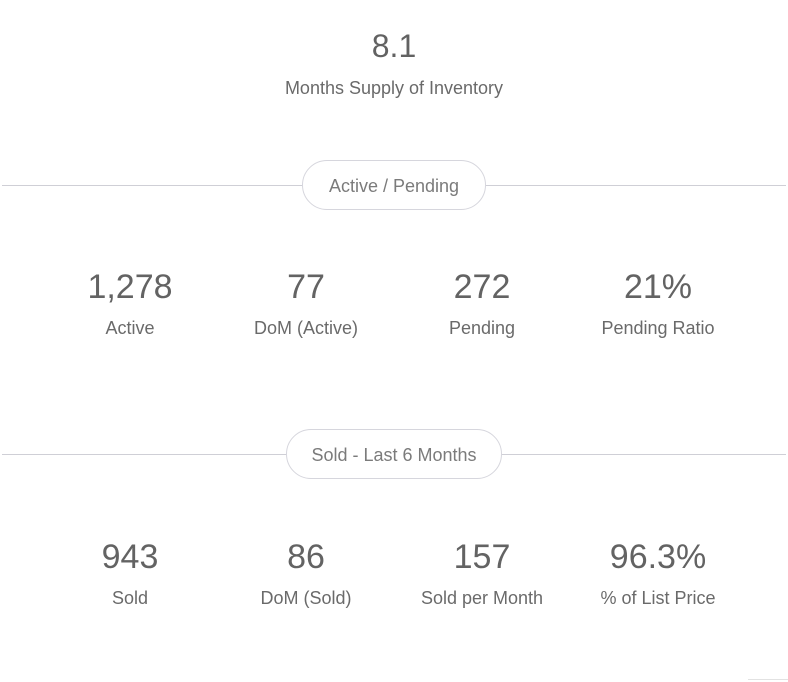 This screenshot has height=682, width=788. Describe the element at coordinates (394, 88) in the screenshot. I see `months-supply-label: Months Supply of Inventory` at that location.